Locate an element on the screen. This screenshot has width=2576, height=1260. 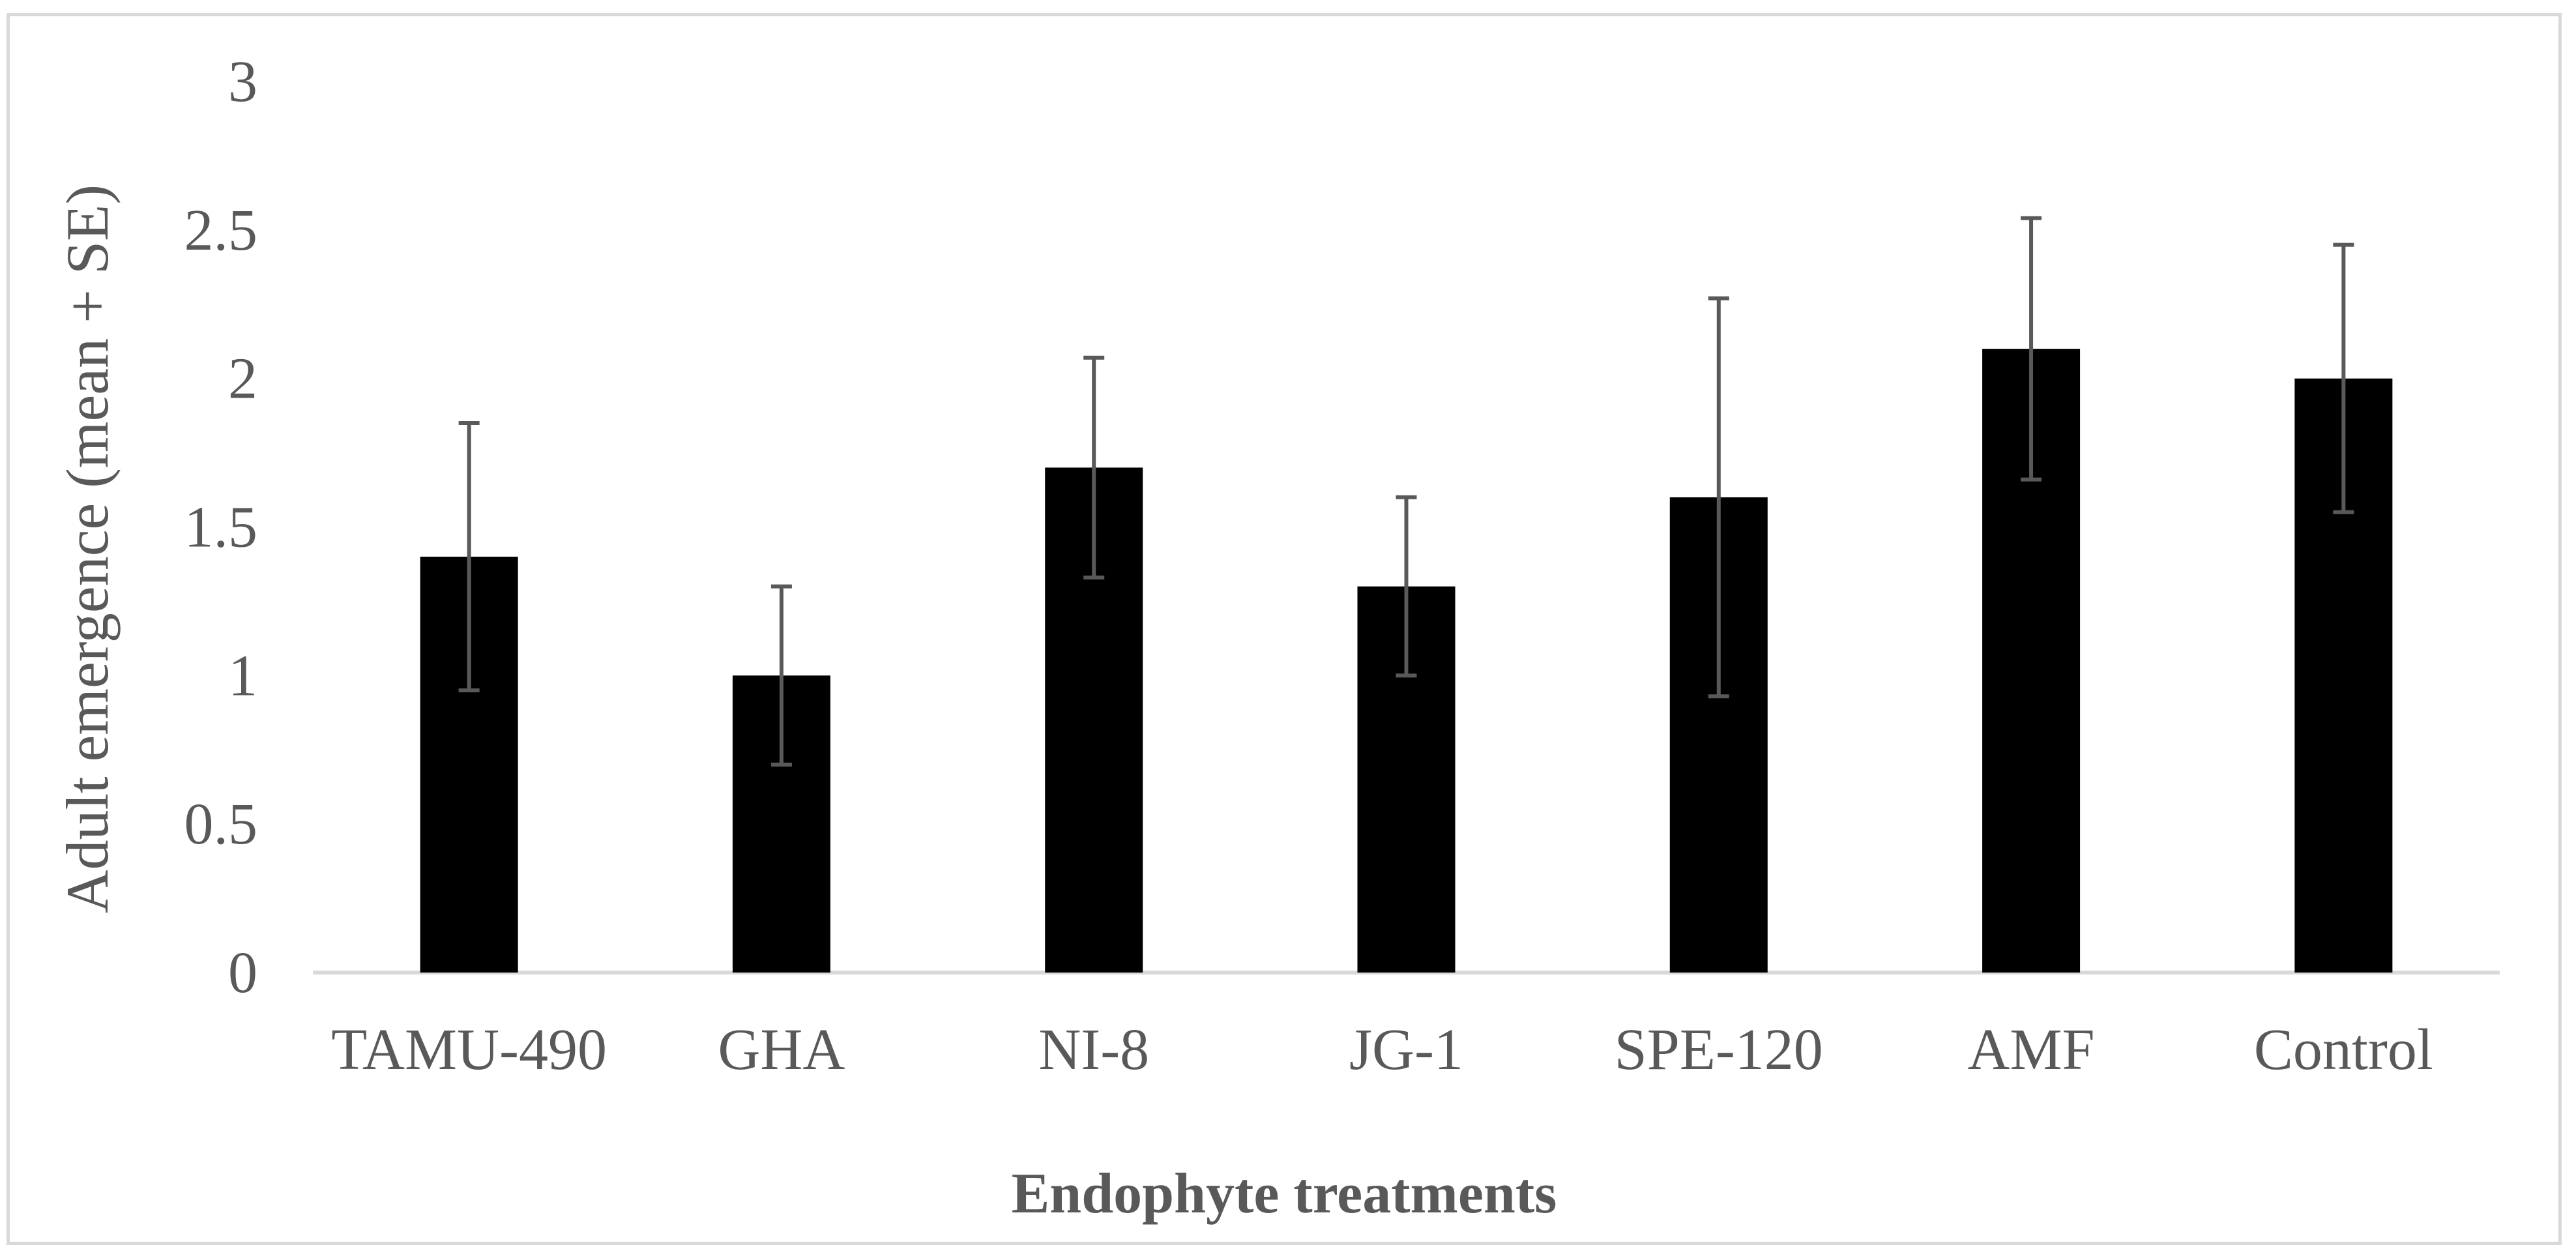
y-tick-label: 0.5 is located at coordinates (221, 825).